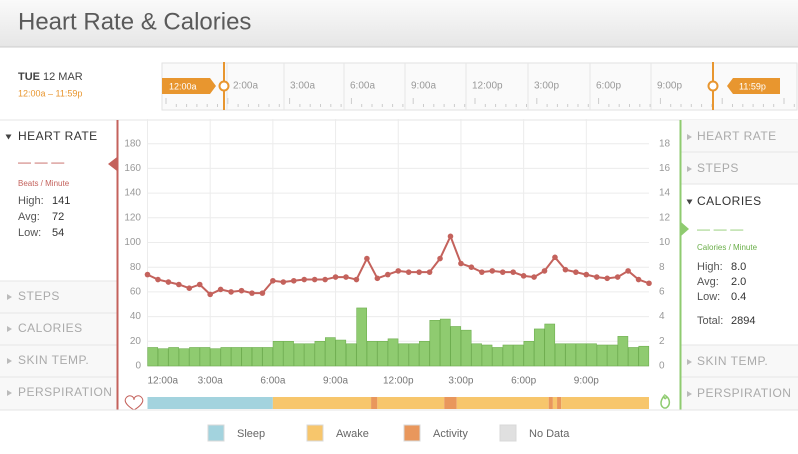  What do you see at coordinates (479, 86) in the screenshot?
I see `timeline-ruler` at bounding box center [479, 86].